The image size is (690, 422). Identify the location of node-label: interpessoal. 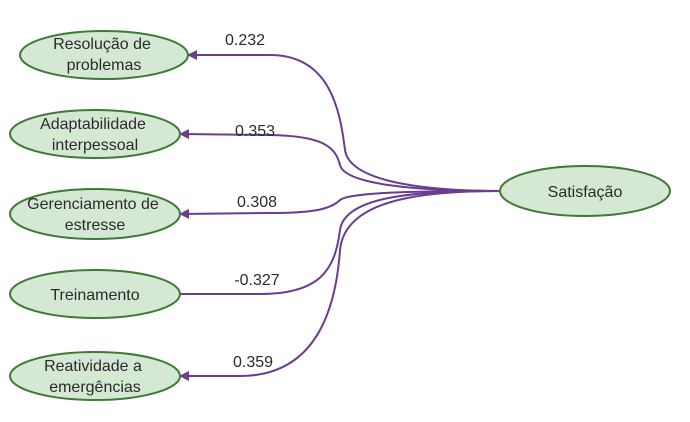
(95, 145).